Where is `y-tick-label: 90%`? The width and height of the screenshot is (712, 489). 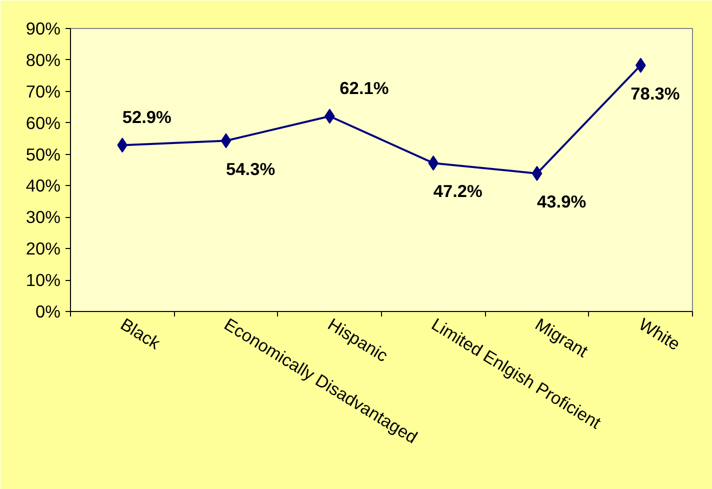 y-tick-label: 90% is located at coordinates (43, 28).